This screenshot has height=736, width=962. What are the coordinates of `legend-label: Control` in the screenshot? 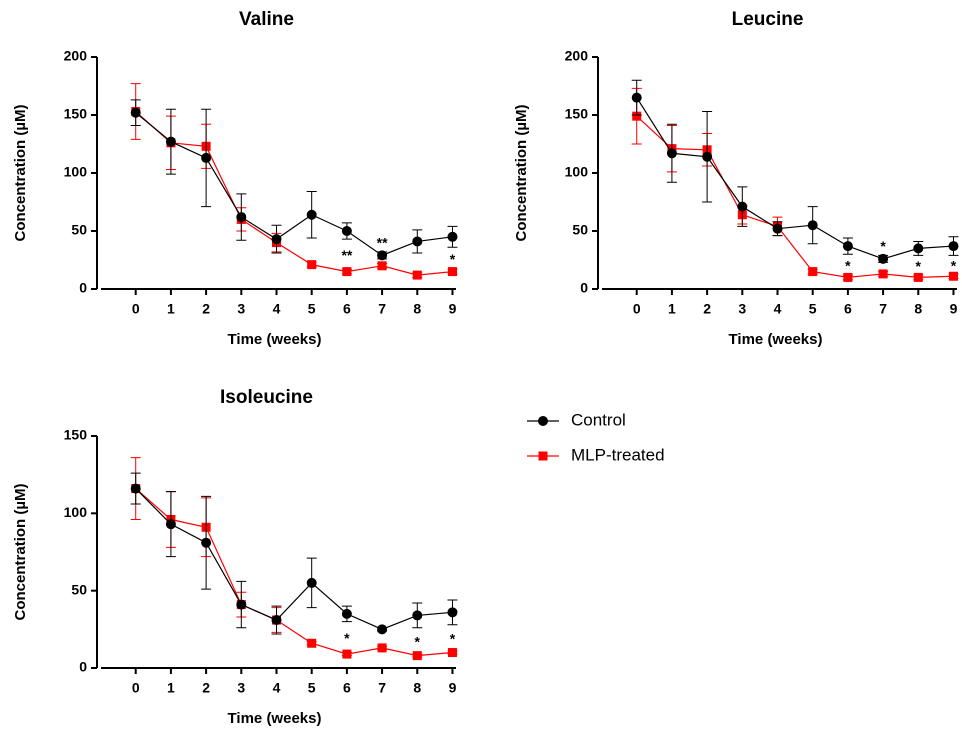 It's located at (598, 419).